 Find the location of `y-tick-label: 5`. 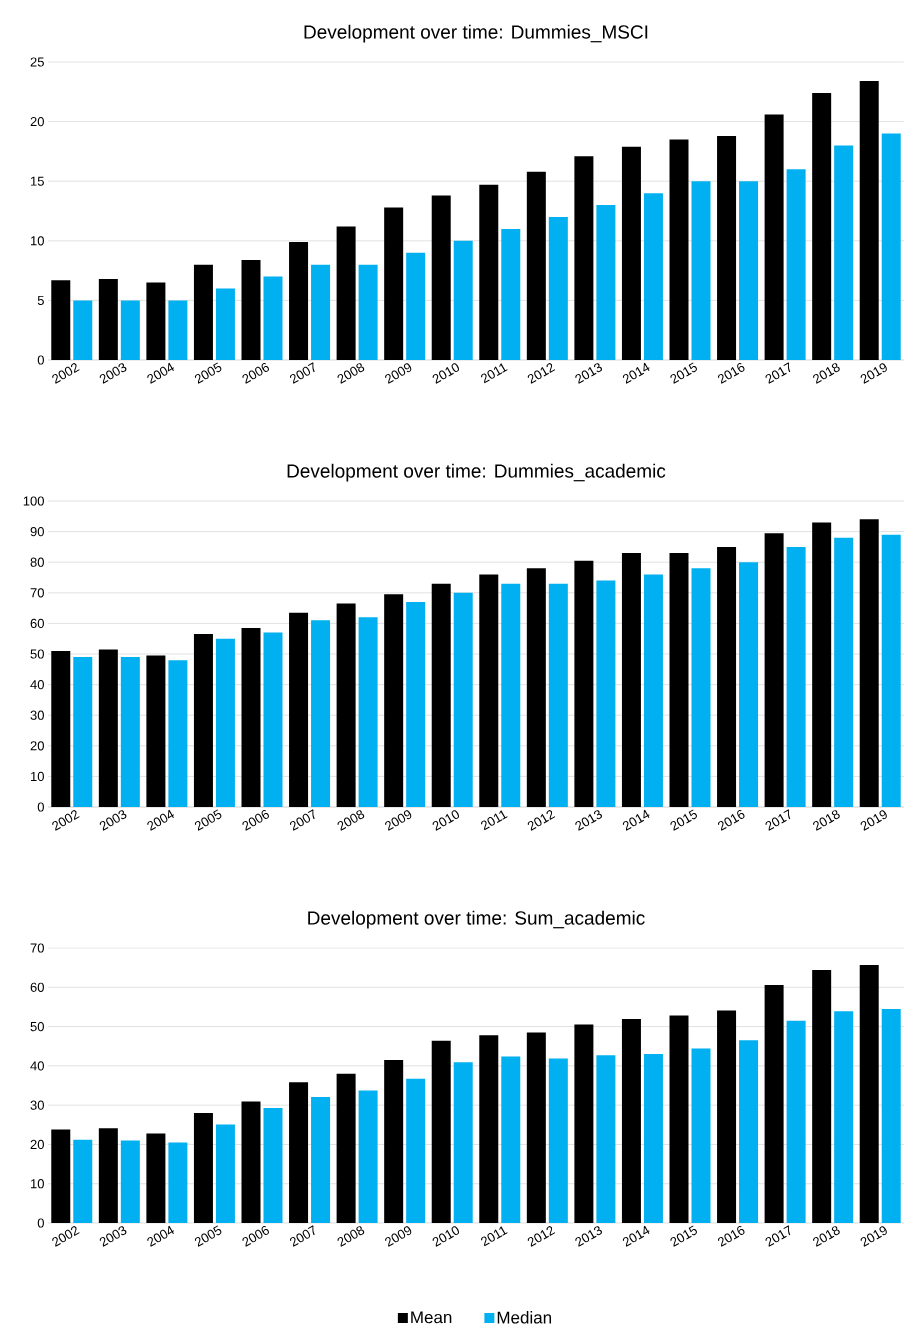

y-tick-label: 5 is located at coordinates (40, 300).